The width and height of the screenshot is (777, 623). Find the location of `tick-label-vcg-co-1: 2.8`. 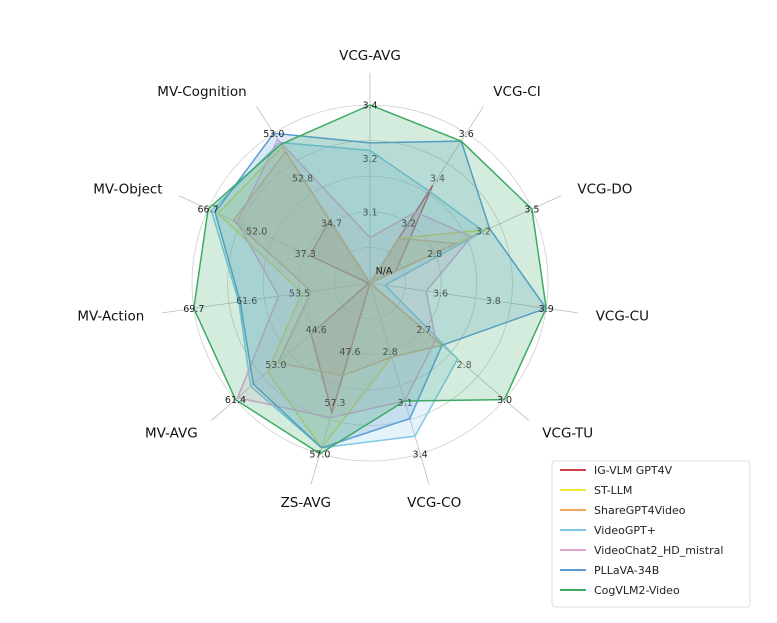

tick-label-vcg-co-1: 2.8 is located at coordinates (390, 352).